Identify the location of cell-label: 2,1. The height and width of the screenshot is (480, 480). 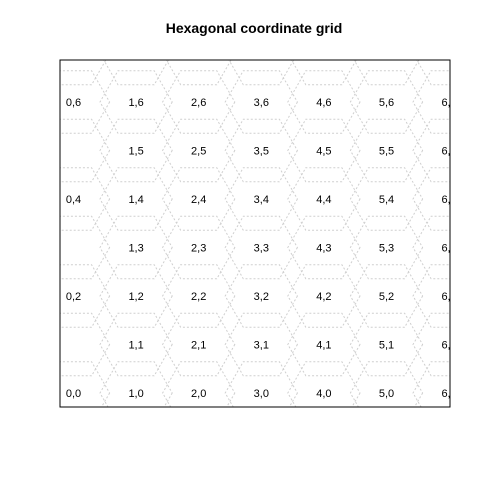
(198, 346).